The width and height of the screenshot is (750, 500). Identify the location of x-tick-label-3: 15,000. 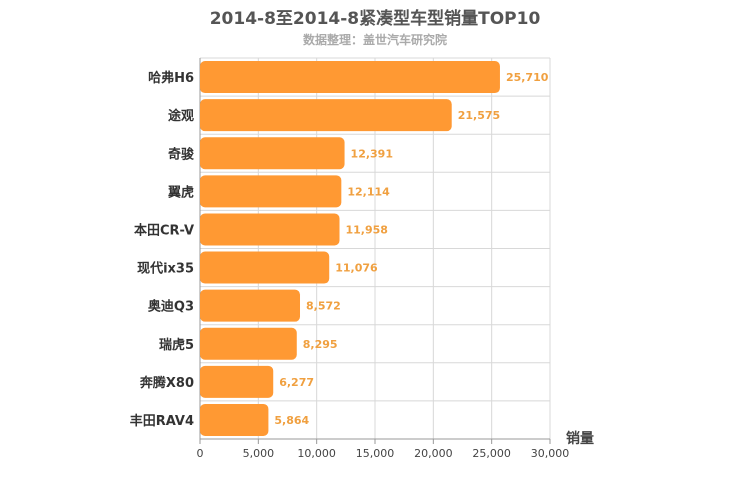
(375, 453).